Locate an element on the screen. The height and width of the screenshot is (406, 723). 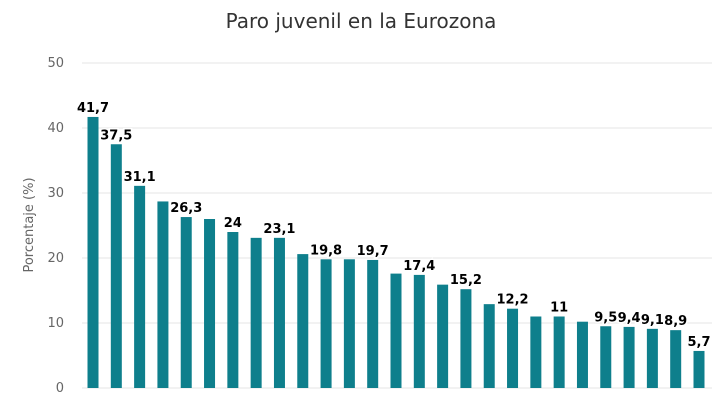
data-label: 17,4 is located at coordinates (419, 266).